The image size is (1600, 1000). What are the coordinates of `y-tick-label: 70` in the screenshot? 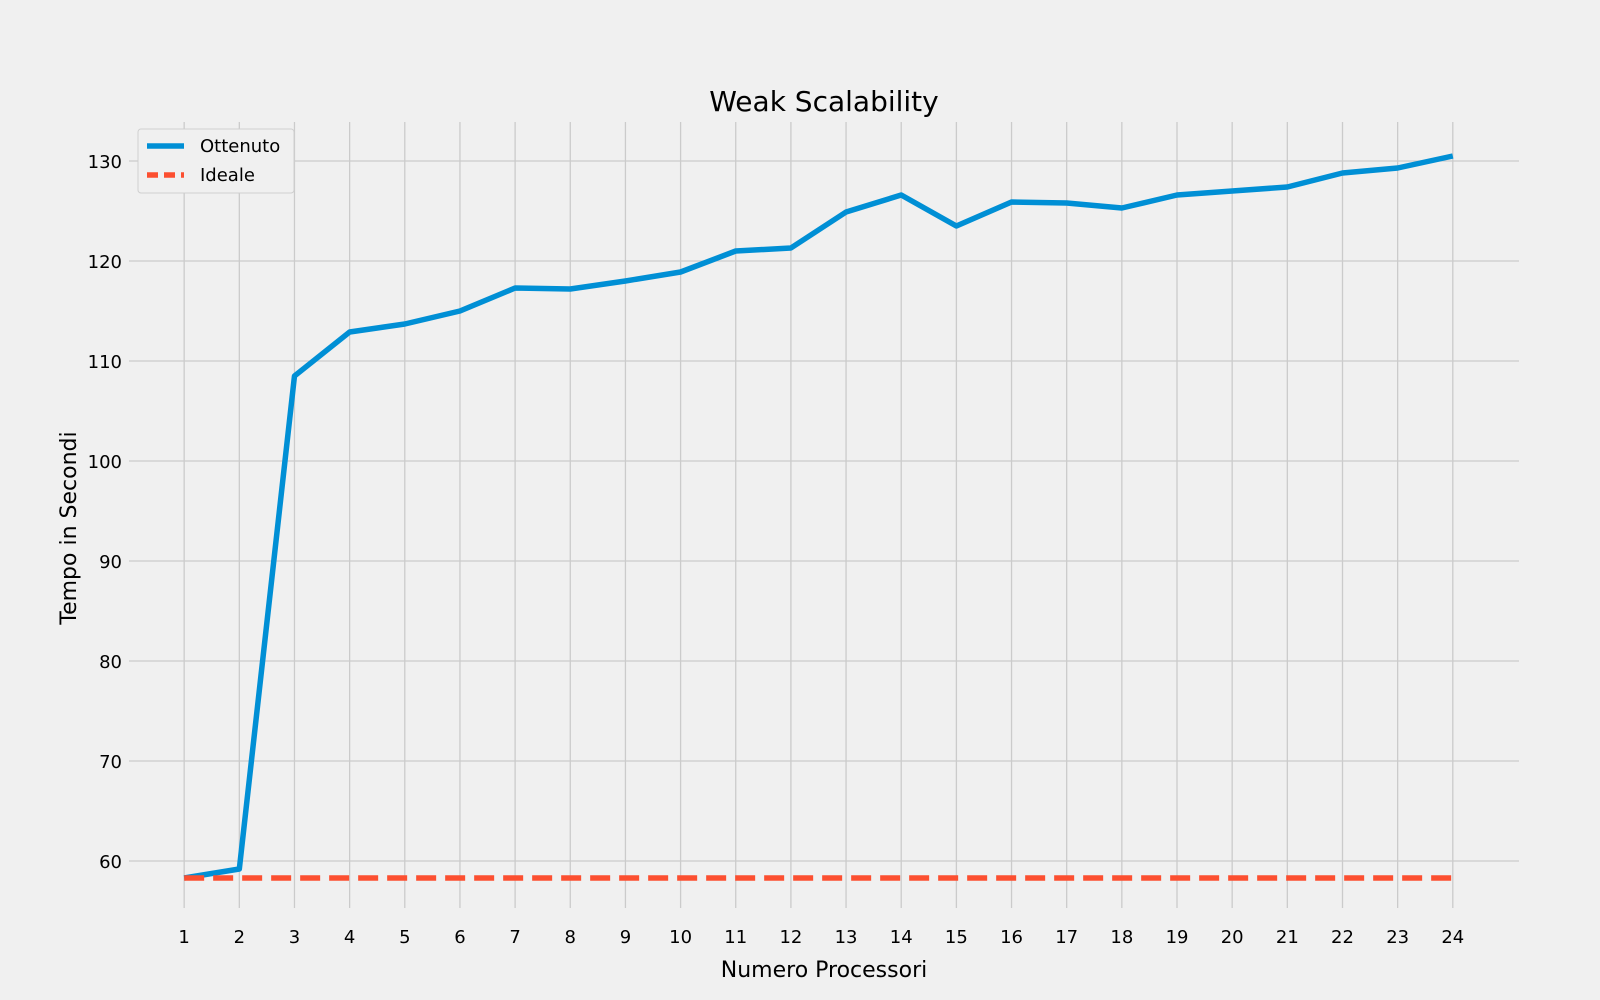 It's located at (110, 762).